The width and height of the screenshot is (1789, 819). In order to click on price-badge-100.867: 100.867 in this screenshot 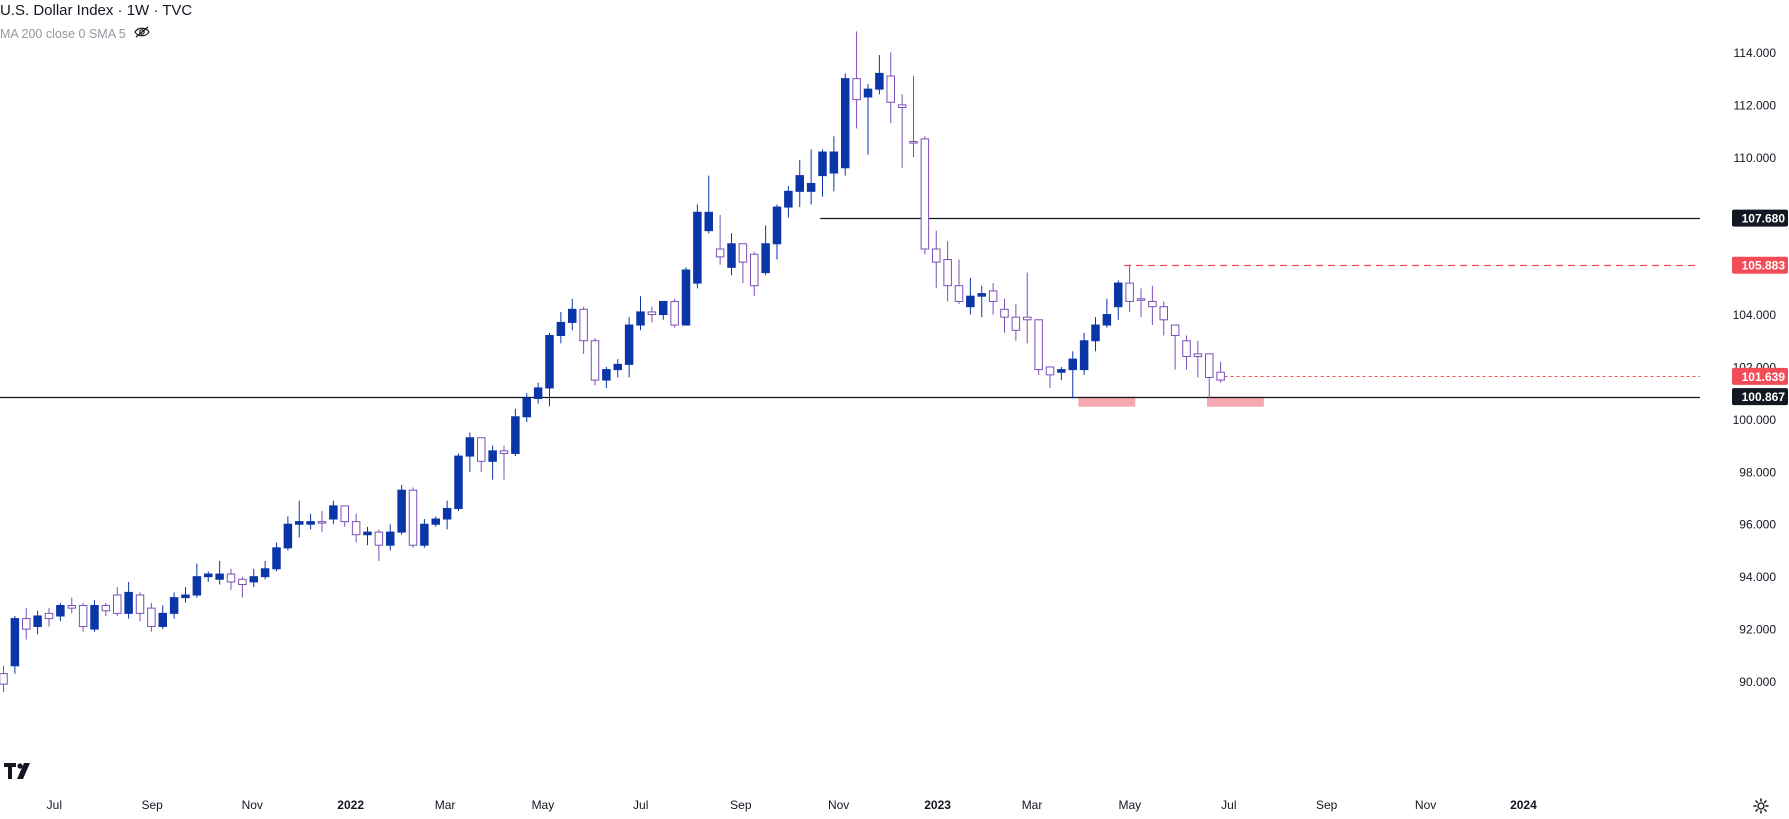, I will do `click(1760, 397)`.